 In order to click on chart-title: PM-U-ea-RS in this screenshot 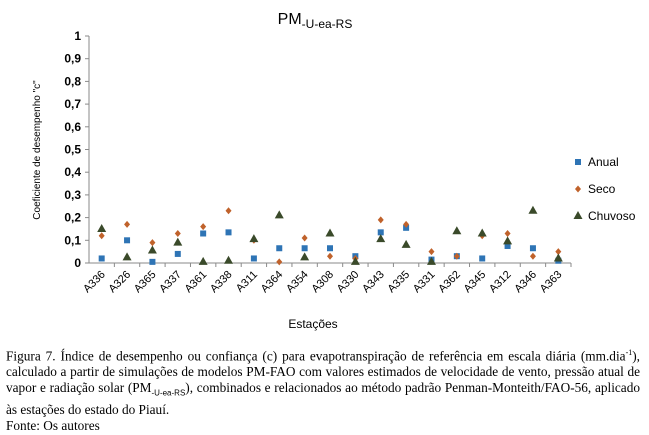, I will do `click(315, 21)`.